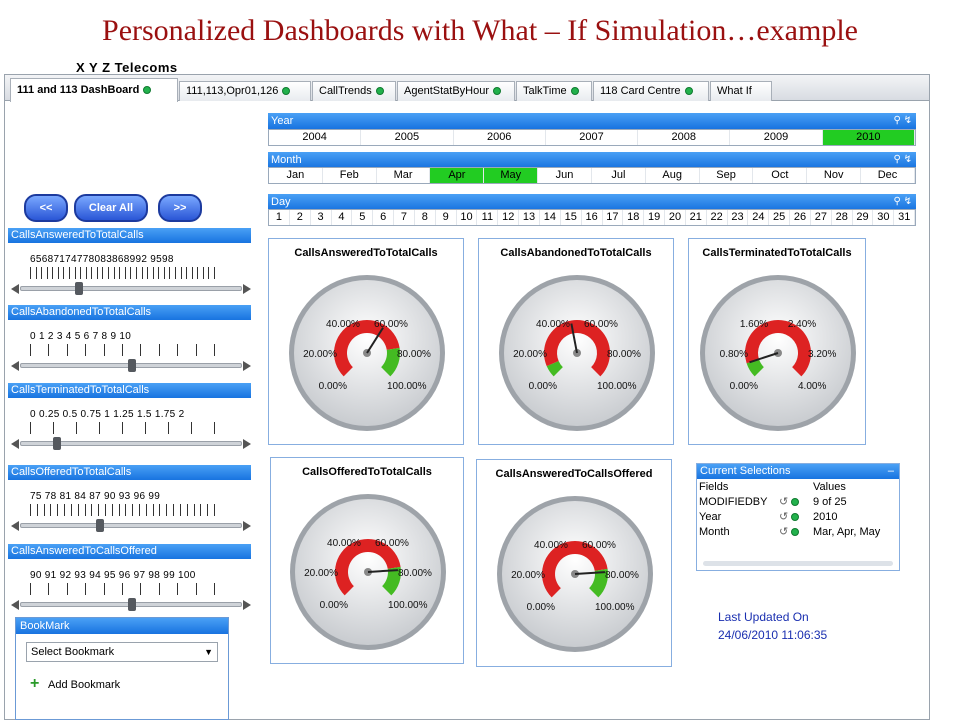 The width and height of the screenshot is (960, 720). Describe the element at coordinates (800, 217) in the screenshot. I see `day-option: 26` at that location.